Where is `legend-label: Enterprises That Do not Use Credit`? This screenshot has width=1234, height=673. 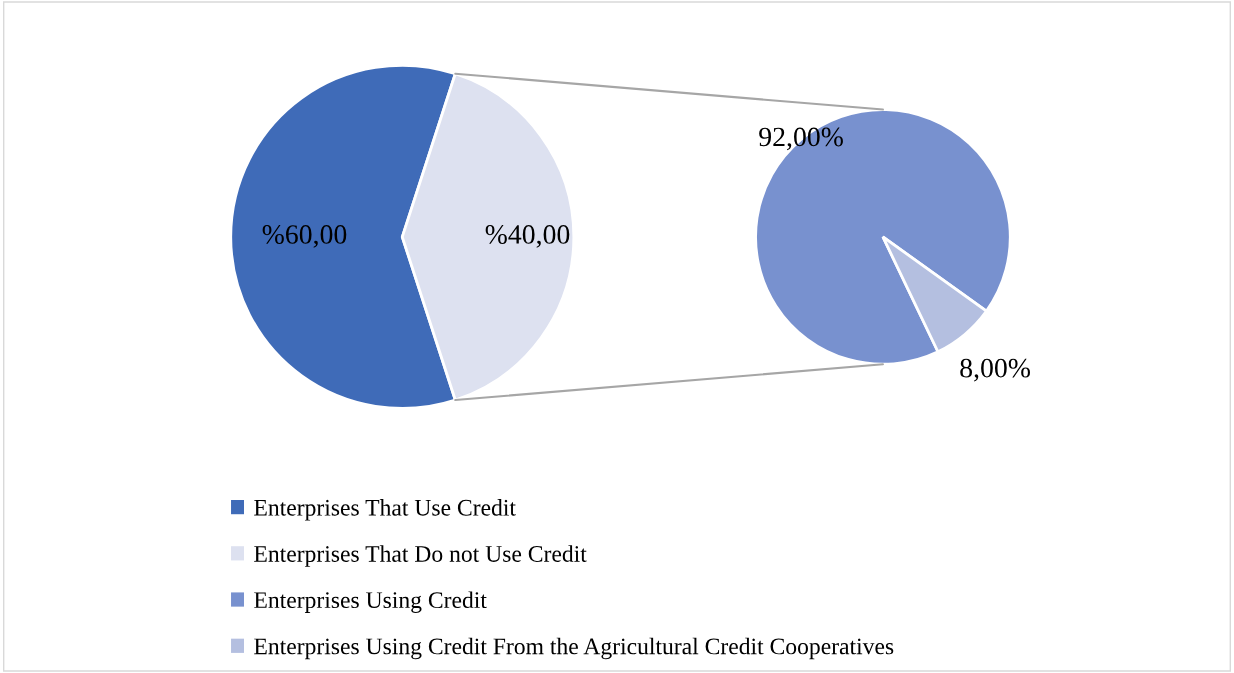 legend-label: Enterprises That Do not Use Credit is located at coordinates (420, 556).